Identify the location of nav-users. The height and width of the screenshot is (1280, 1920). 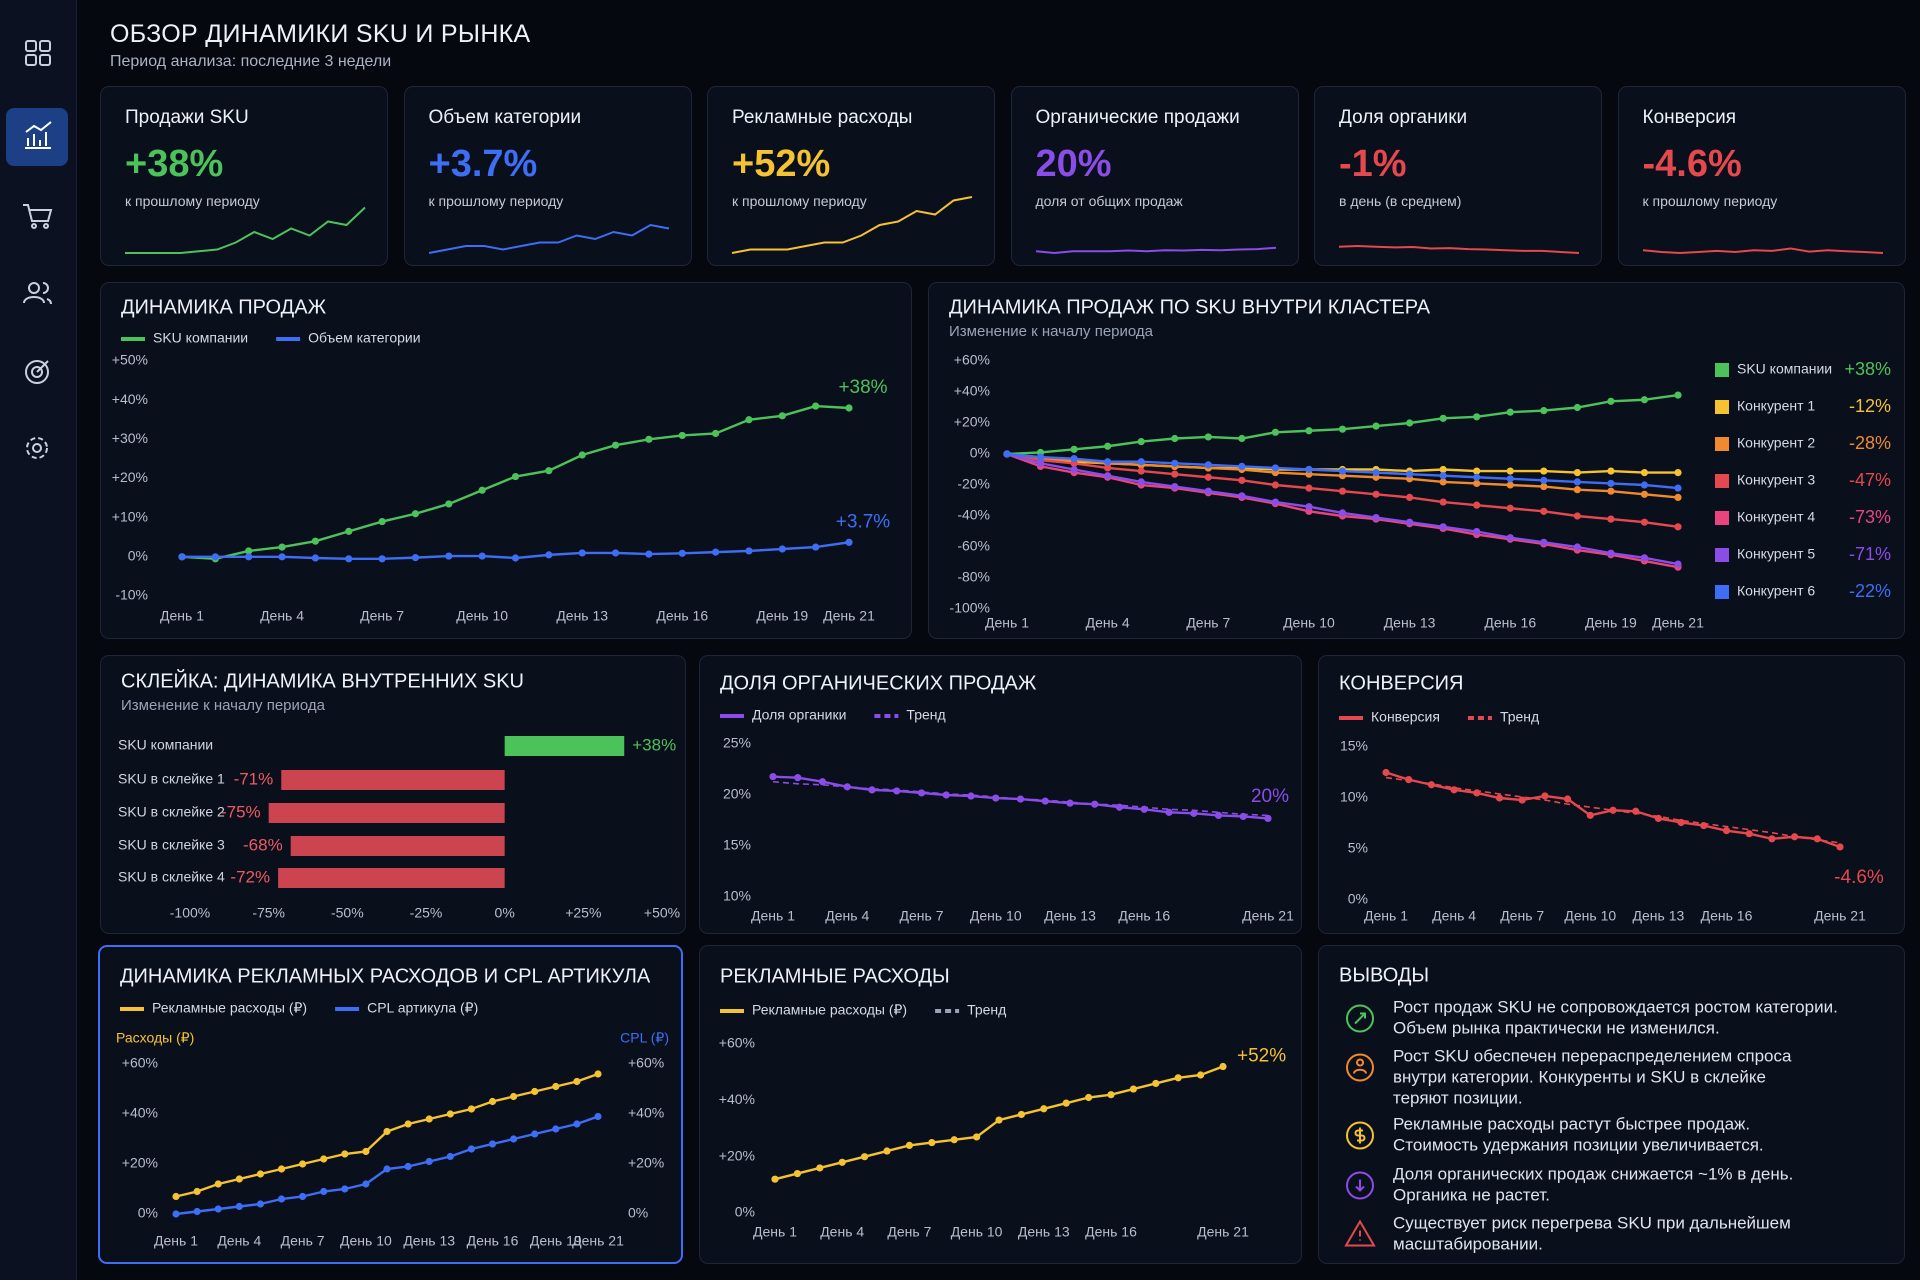
(37, 293).